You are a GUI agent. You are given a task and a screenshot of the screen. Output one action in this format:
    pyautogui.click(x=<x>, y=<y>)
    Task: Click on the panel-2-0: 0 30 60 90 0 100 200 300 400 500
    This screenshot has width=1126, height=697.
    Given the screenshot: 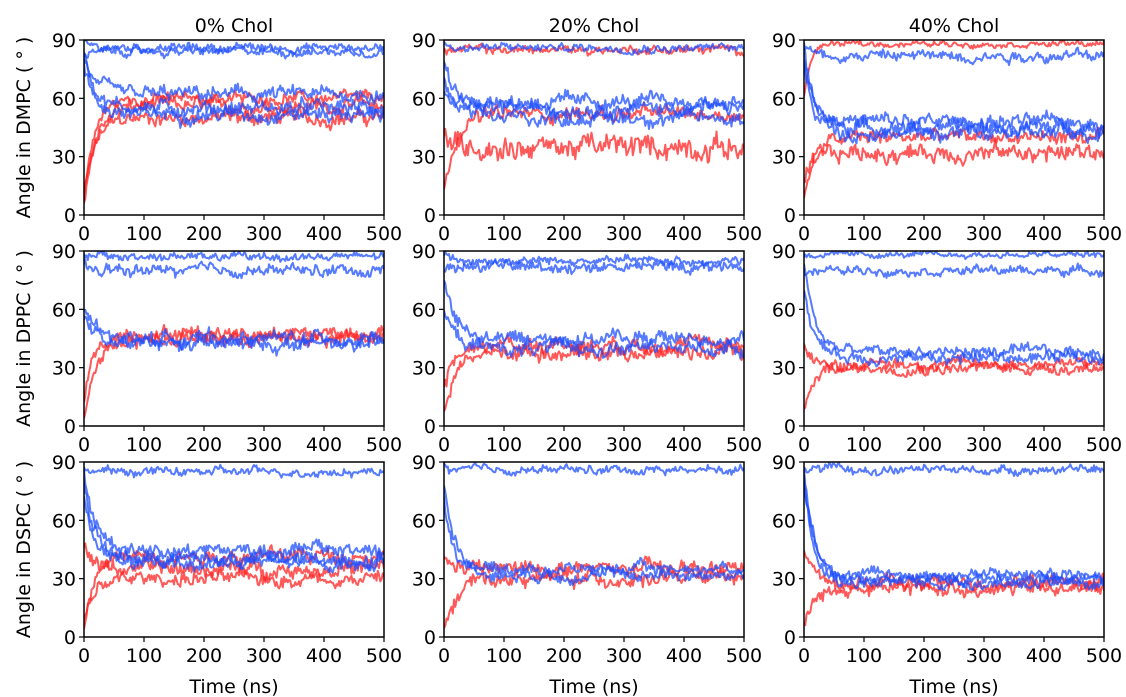 What is the action you would take?
    pyautogui.click(x=227, y=559)
    